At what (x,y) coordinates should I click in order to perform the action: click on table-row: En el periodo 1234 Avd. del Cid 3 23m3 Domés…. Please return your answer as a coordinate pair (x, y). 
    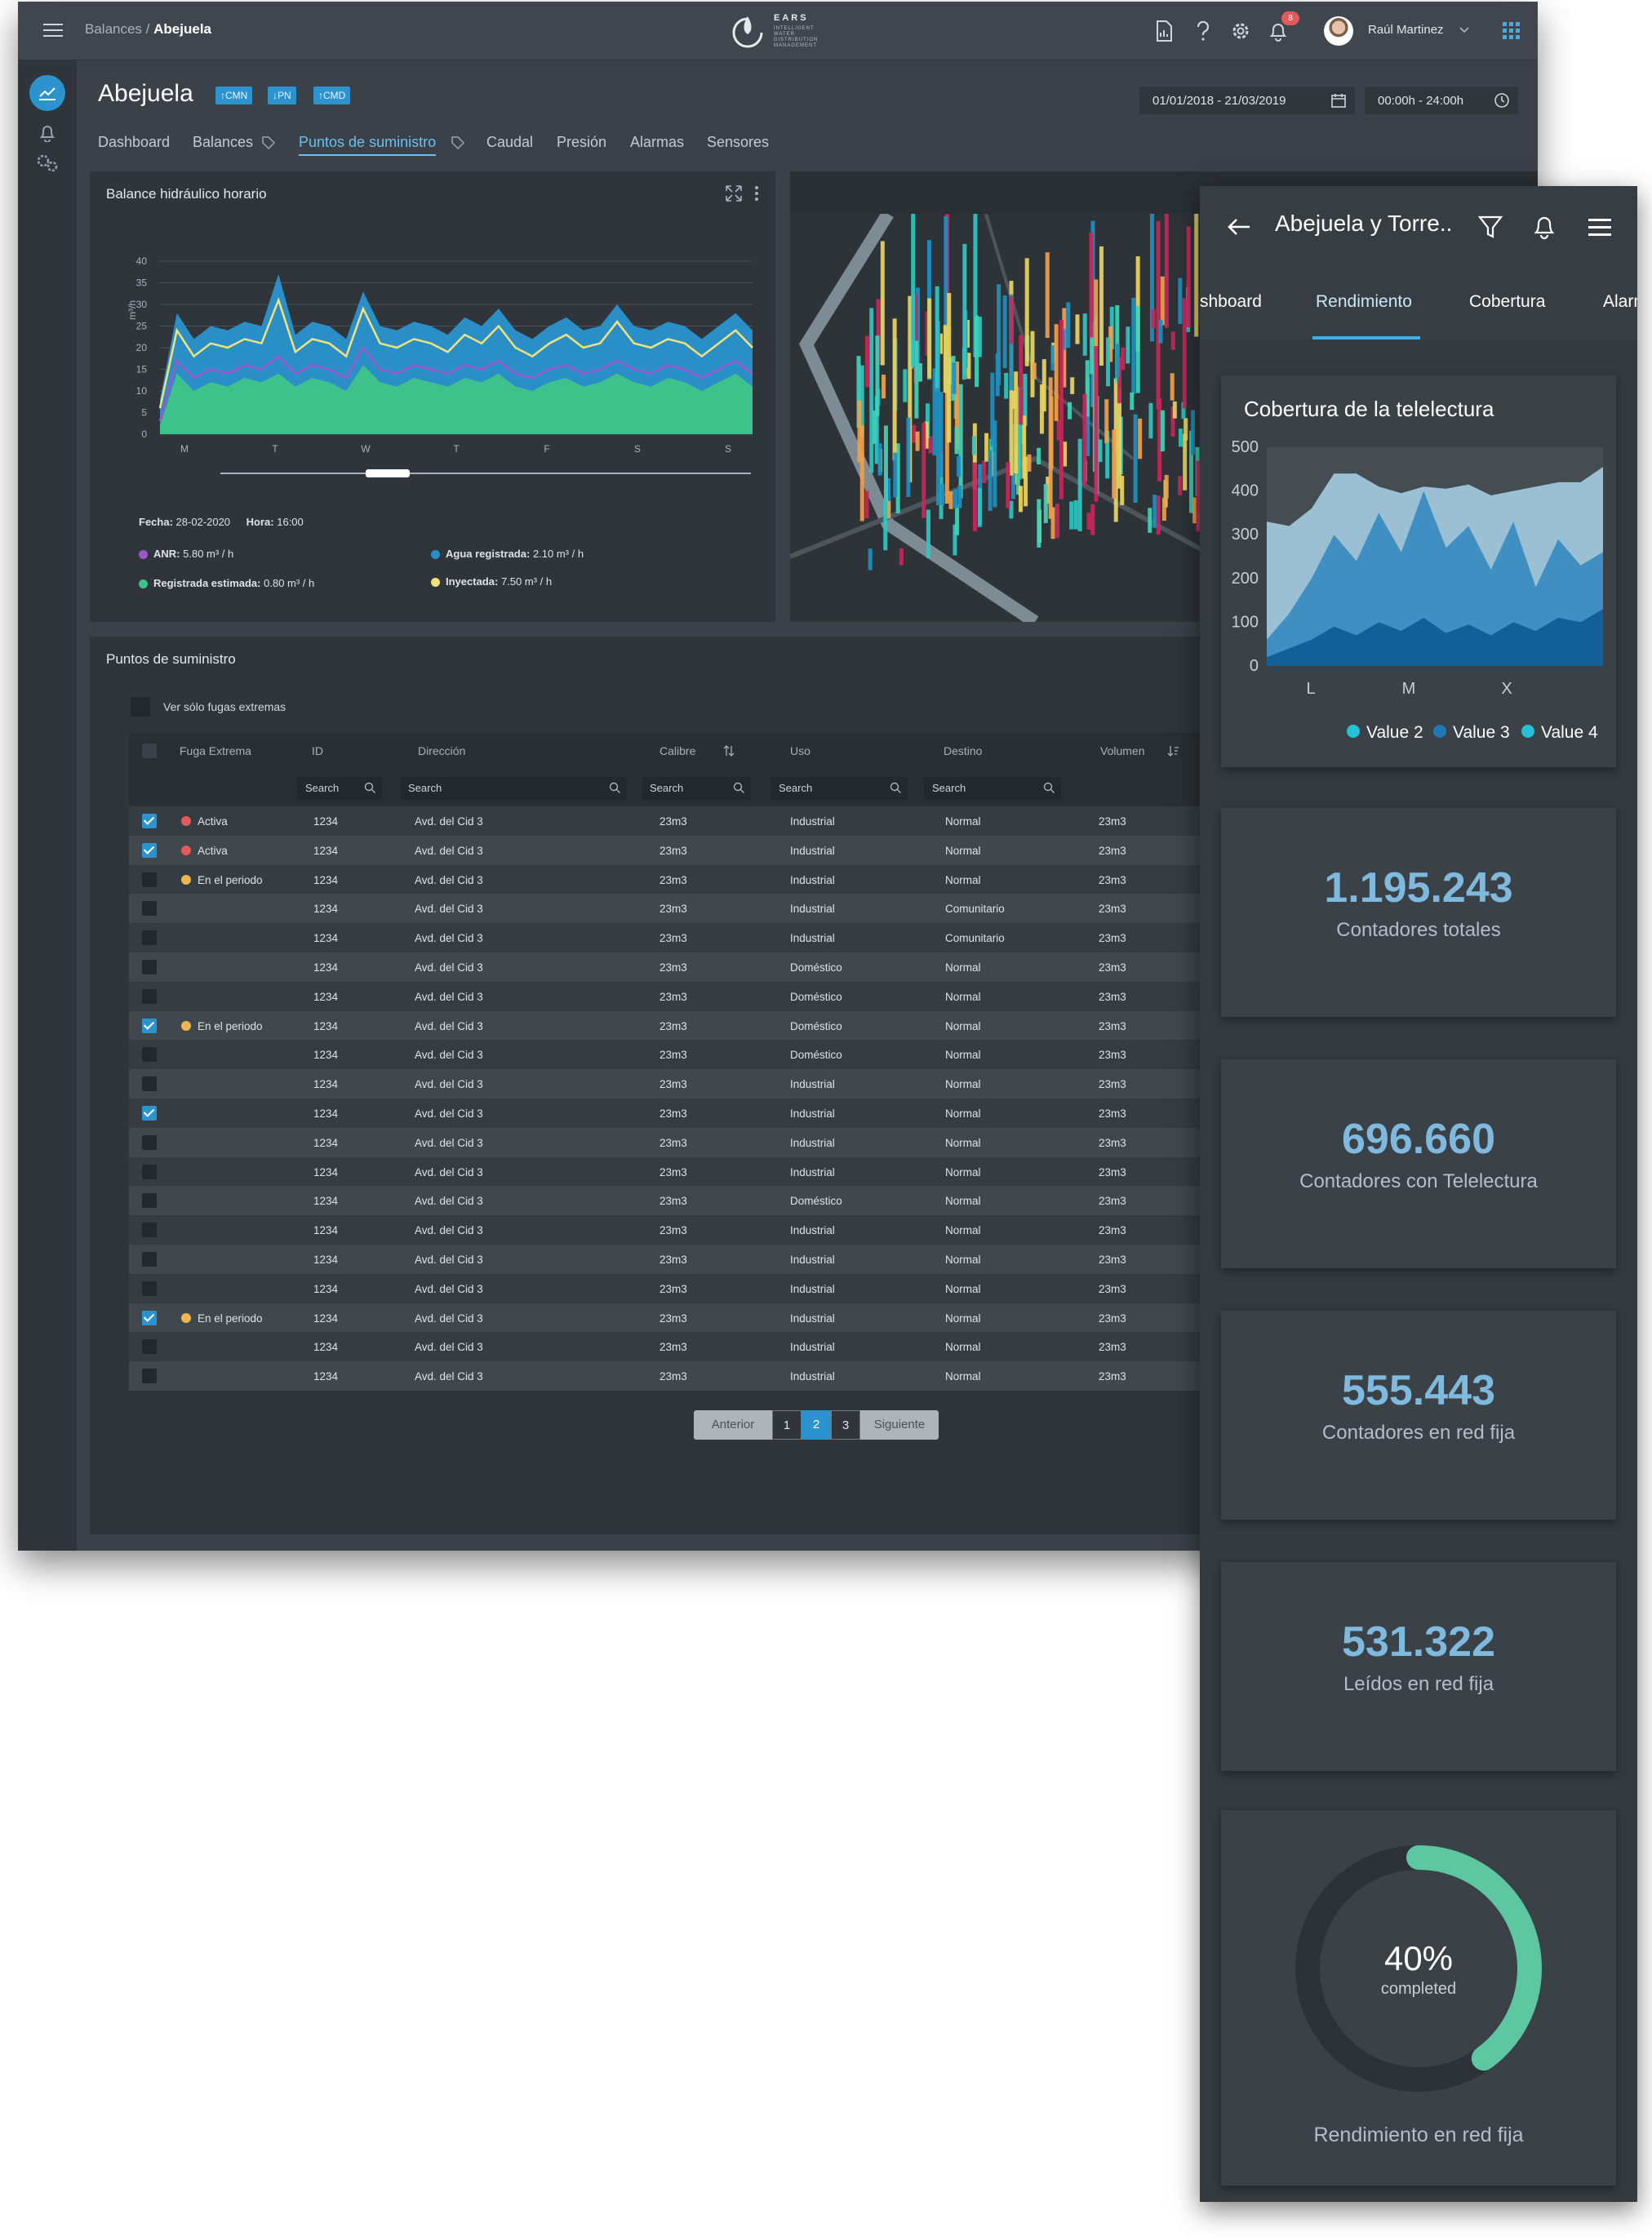
    Looking at the image, I should click on (667, 1025).